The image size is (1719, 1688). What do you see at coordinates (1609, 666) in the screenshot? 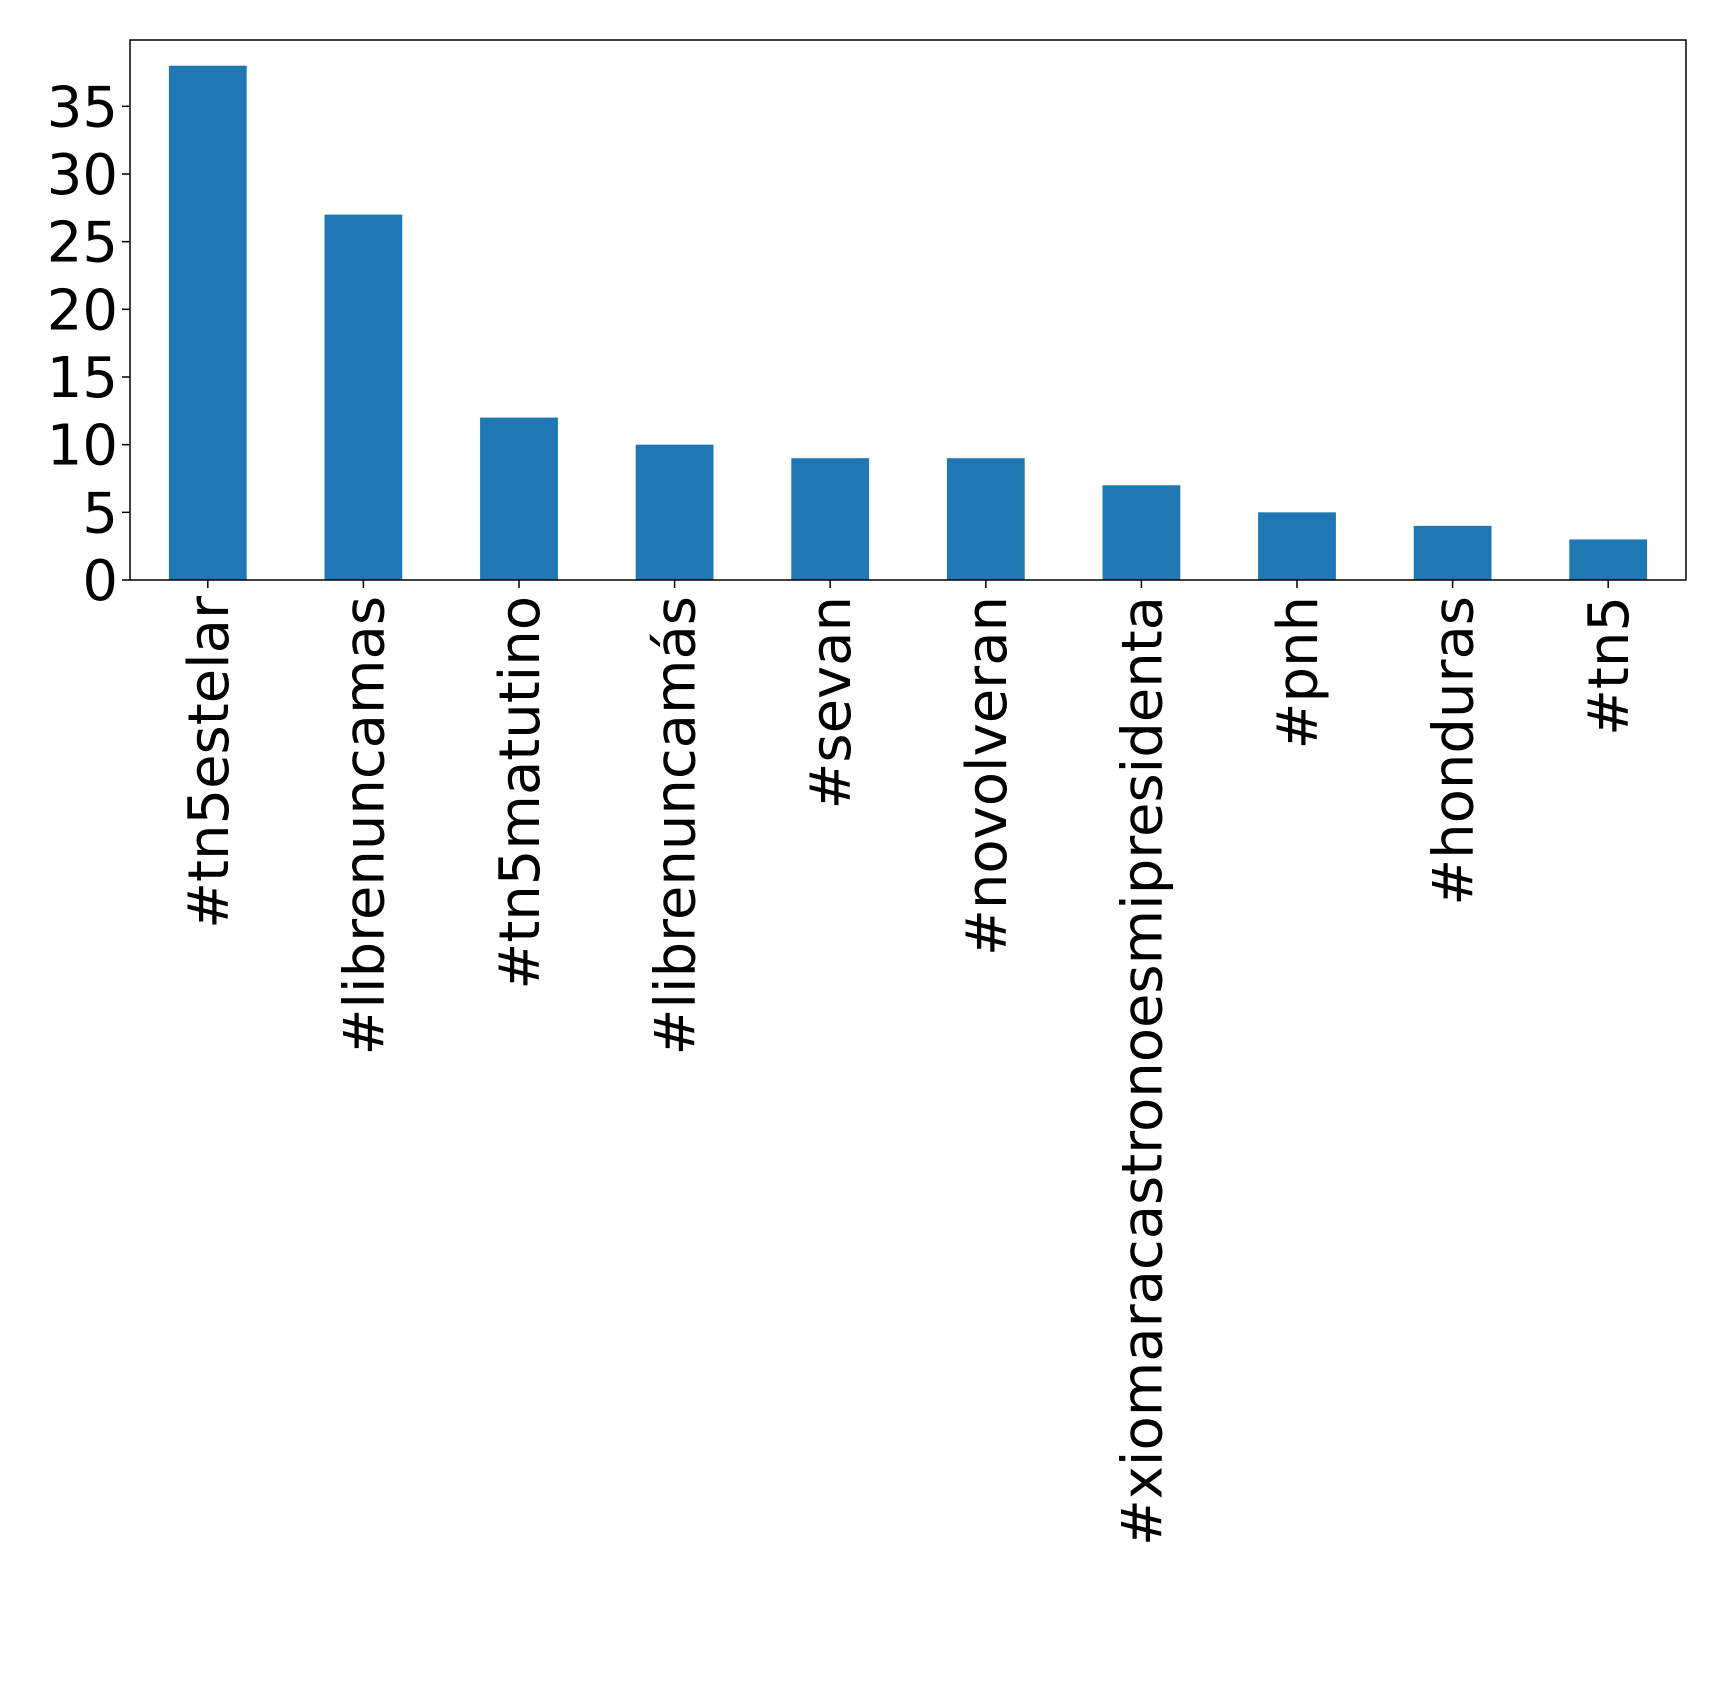
I see `x-tick-label: #tn5` at bounding box center [1609, 666].